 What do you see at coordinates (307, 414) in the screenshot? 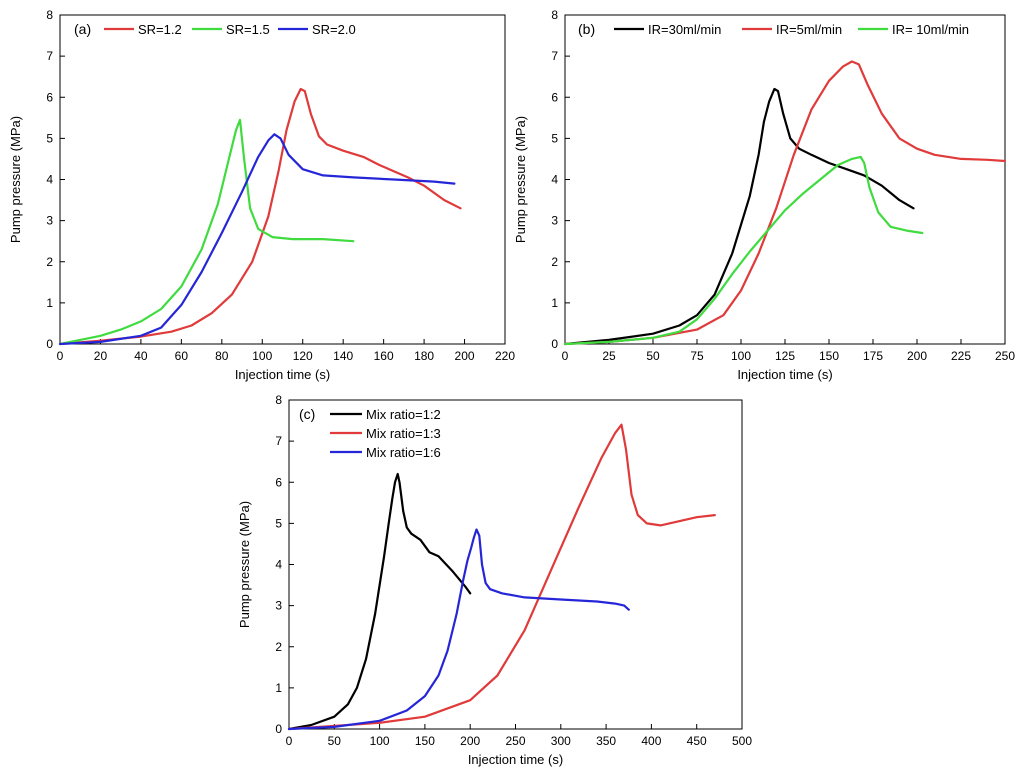
I see `panel-label: (c)` at bounding box center [307, 414].